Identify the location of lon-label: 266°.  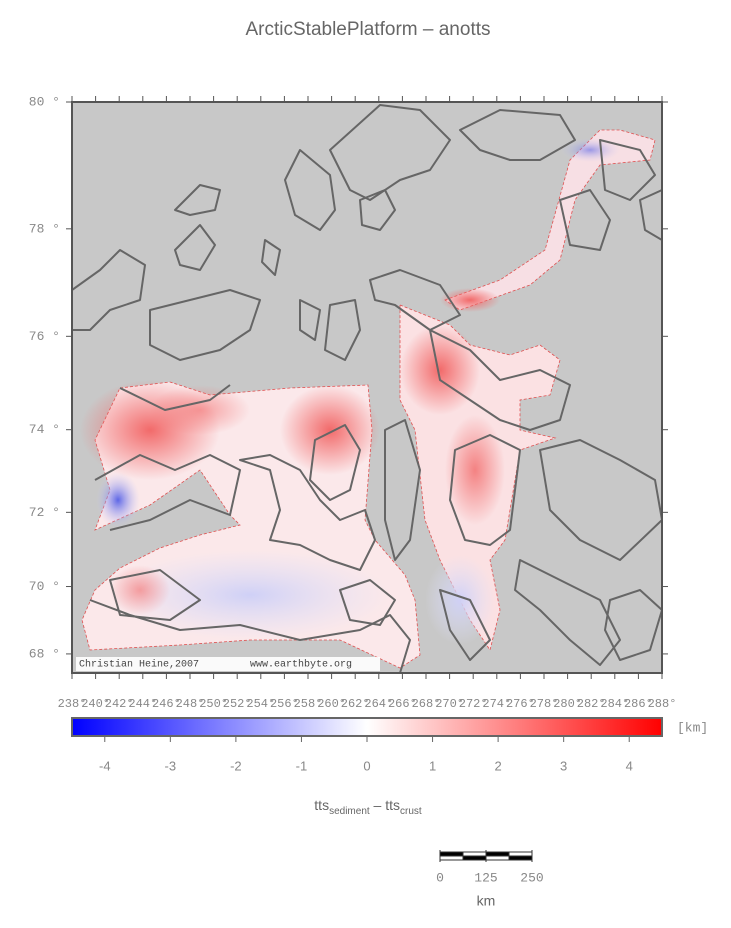
(402, 704).